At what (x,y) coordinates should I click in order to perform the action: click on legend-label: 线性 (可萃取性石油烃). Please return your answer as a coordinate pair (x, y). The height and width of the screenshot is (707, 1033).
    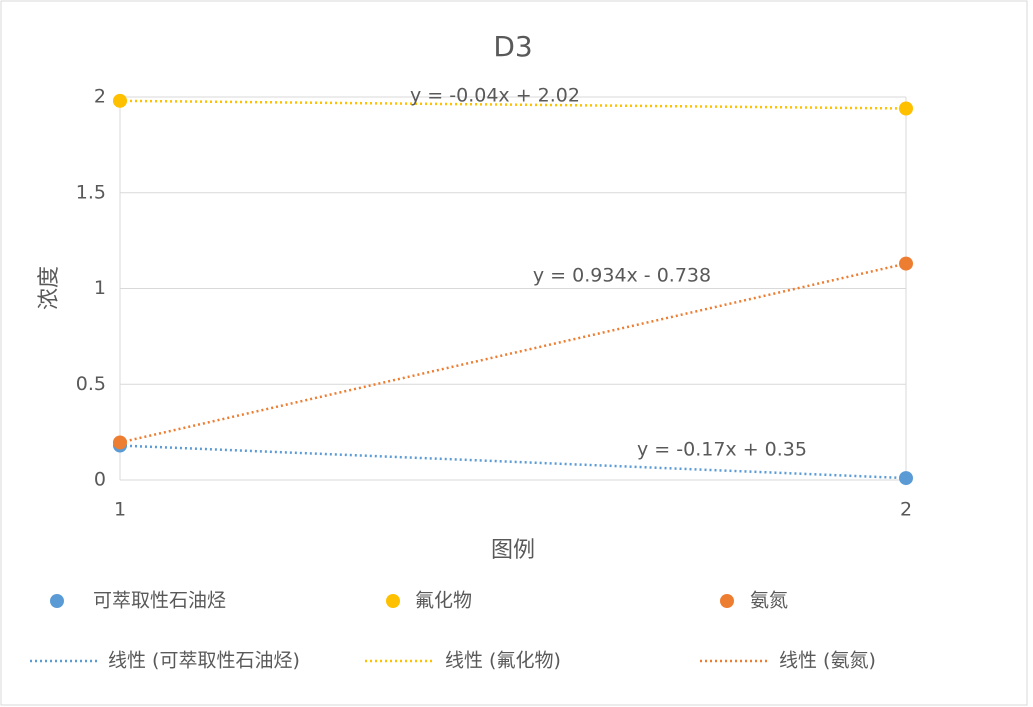
    Looking at the image, I should click on (204, 661).